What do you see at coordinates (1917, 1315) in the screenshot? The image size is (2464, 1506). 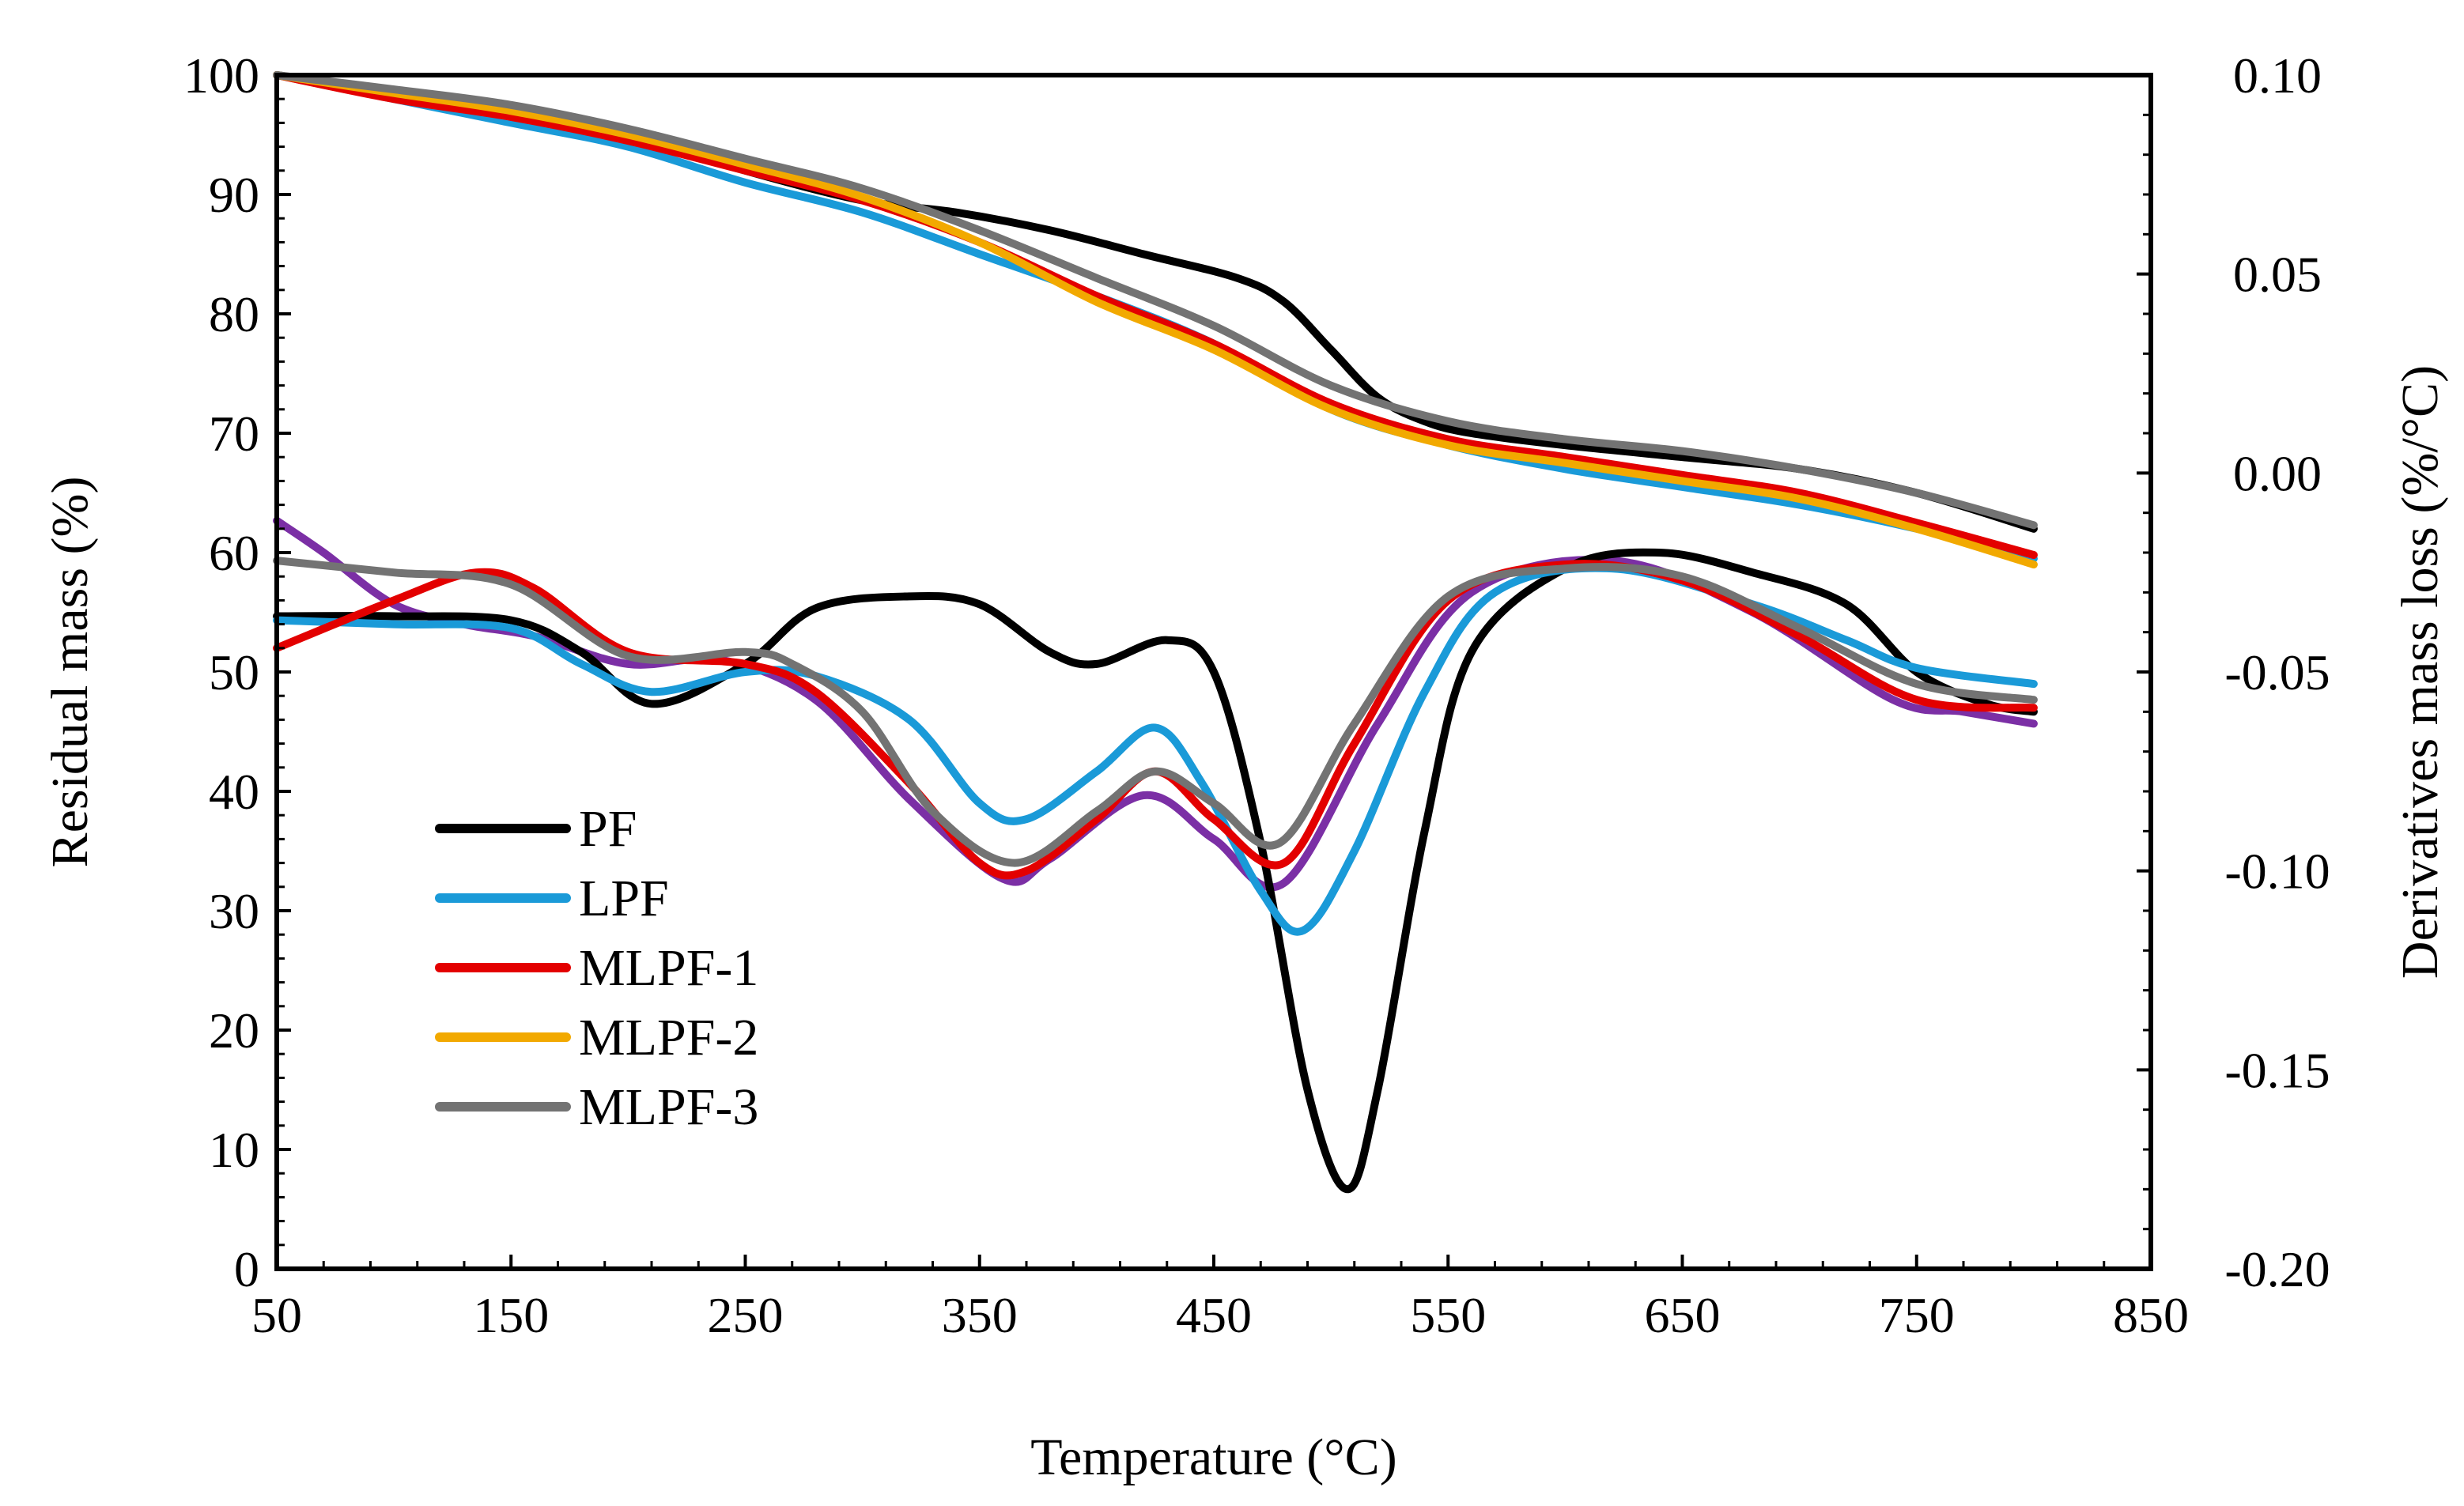 I see `x-tick-label: 750` at bounding box center [1917, 1315].